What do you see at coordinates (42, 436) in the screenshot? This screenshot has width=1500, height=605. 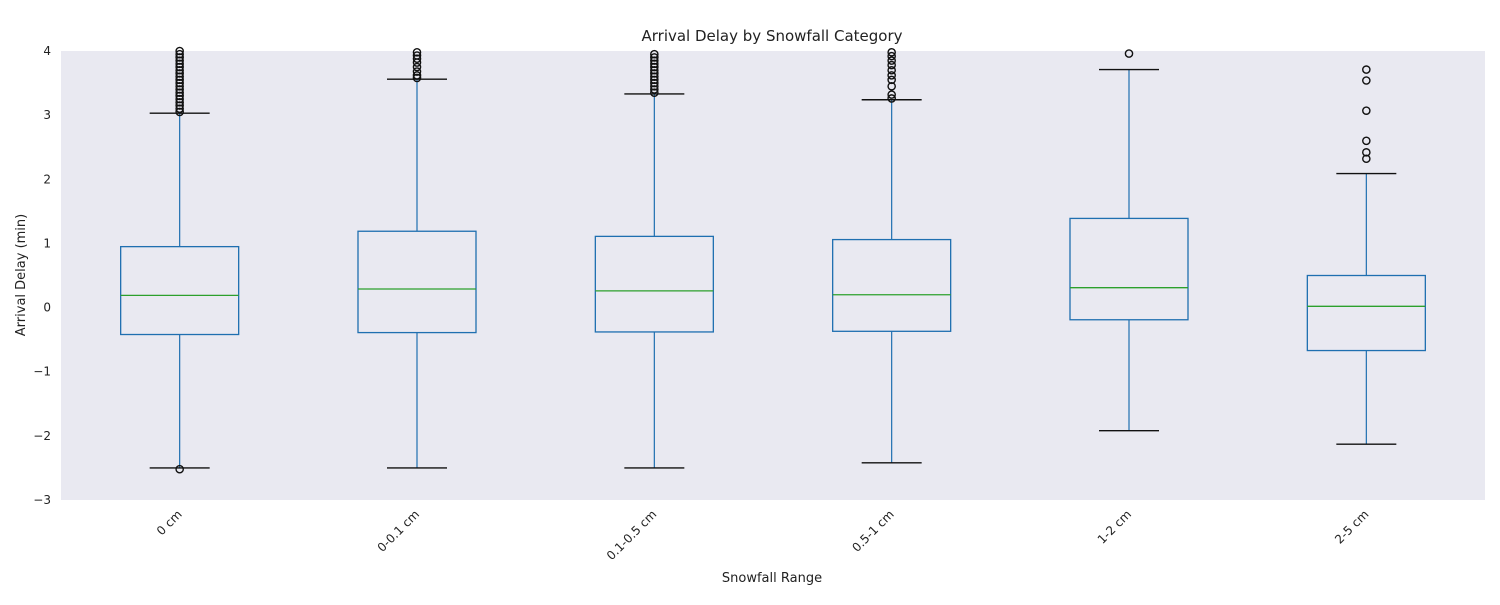 I see `y-tick-label: −2` at bounding box center [42, 436].